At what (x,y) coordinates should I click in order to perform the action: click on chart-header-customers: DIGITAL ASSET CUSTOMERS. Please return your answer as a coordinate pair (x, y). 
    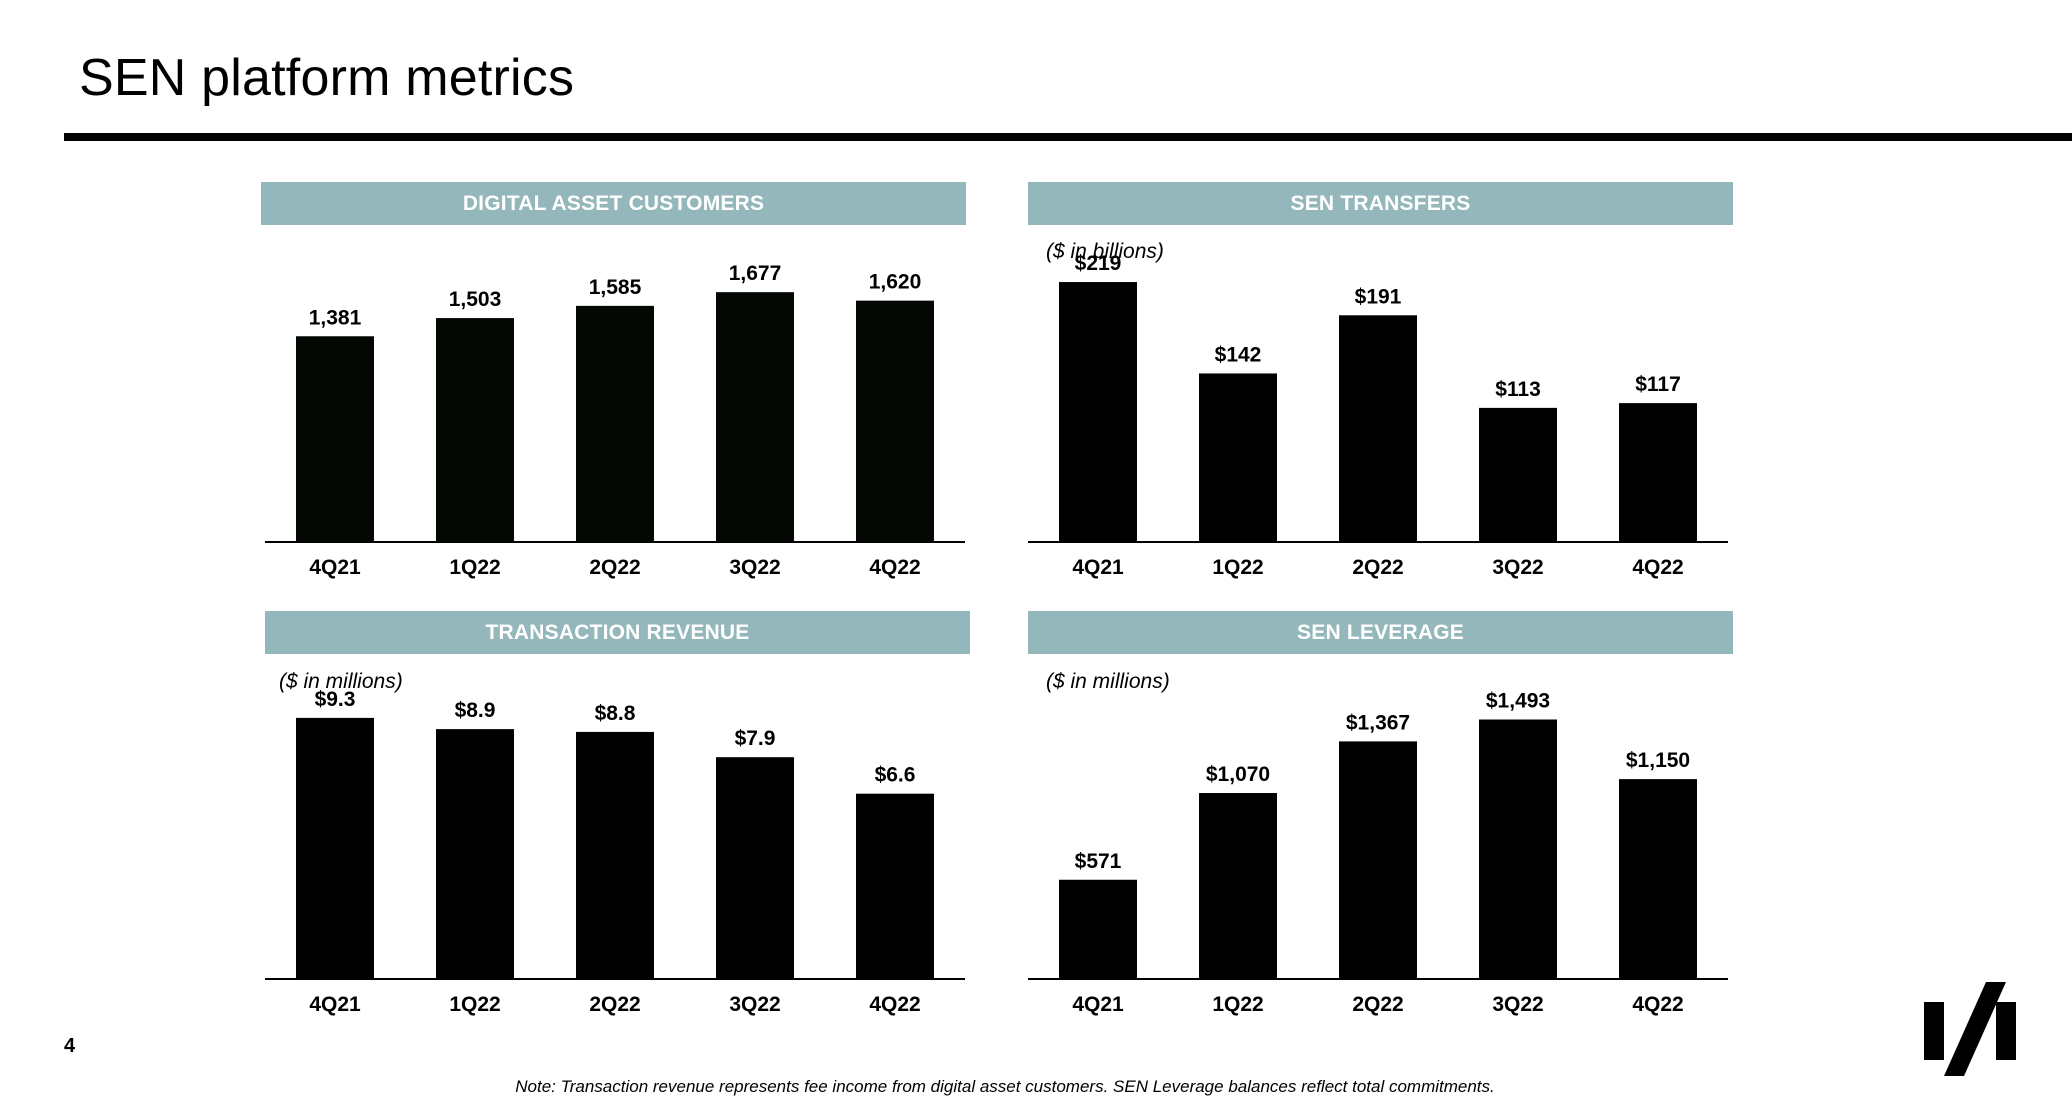
    Looking at the image, I should click on (613, 203).